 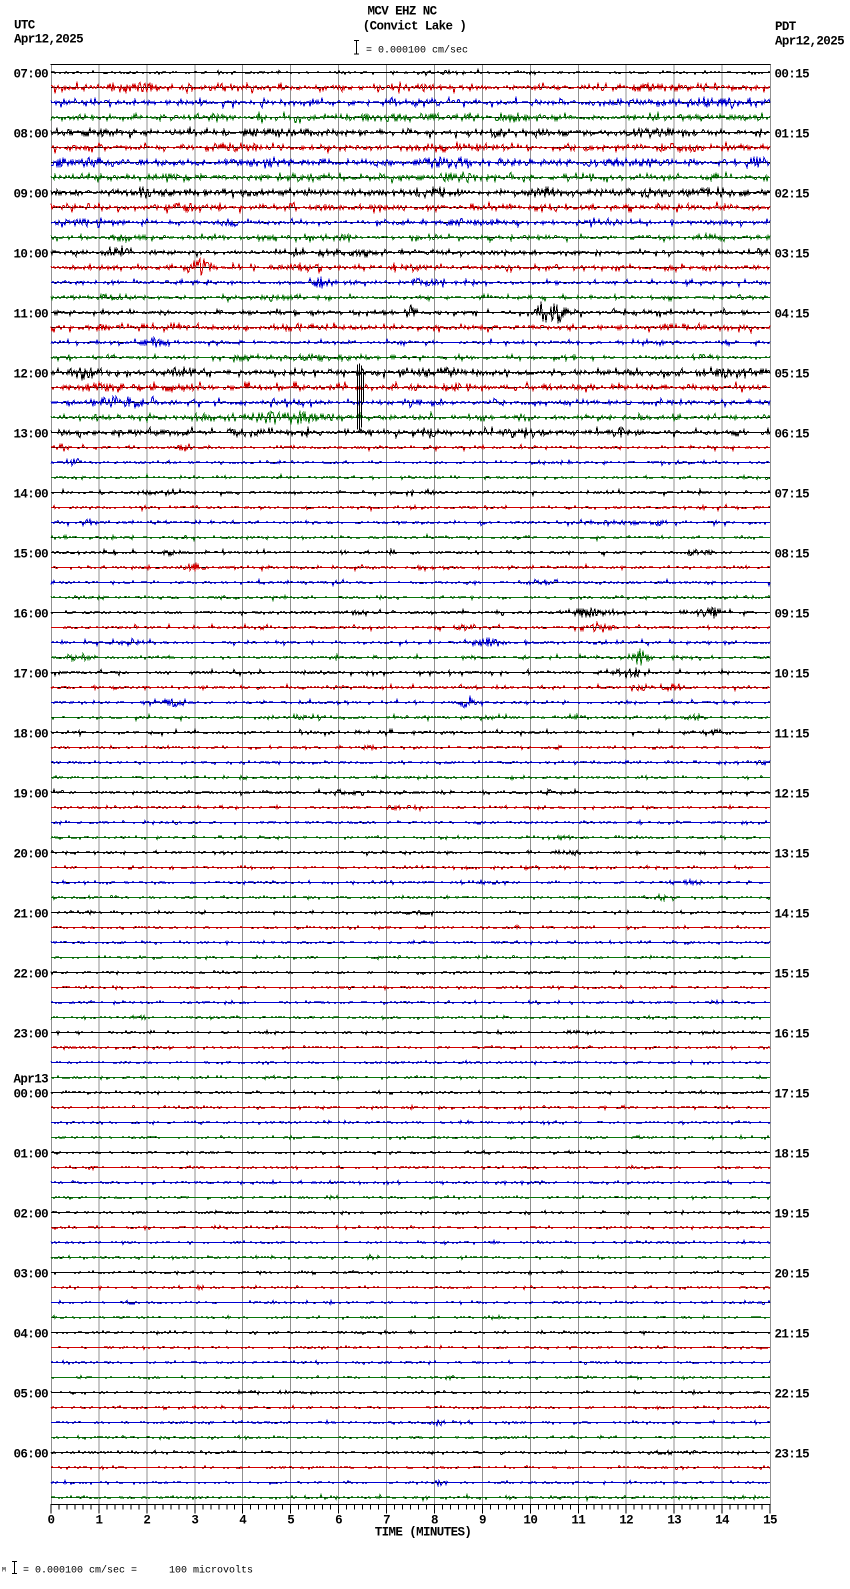 I want to click on svg-text: 05:15, so click(x=792, y=374).